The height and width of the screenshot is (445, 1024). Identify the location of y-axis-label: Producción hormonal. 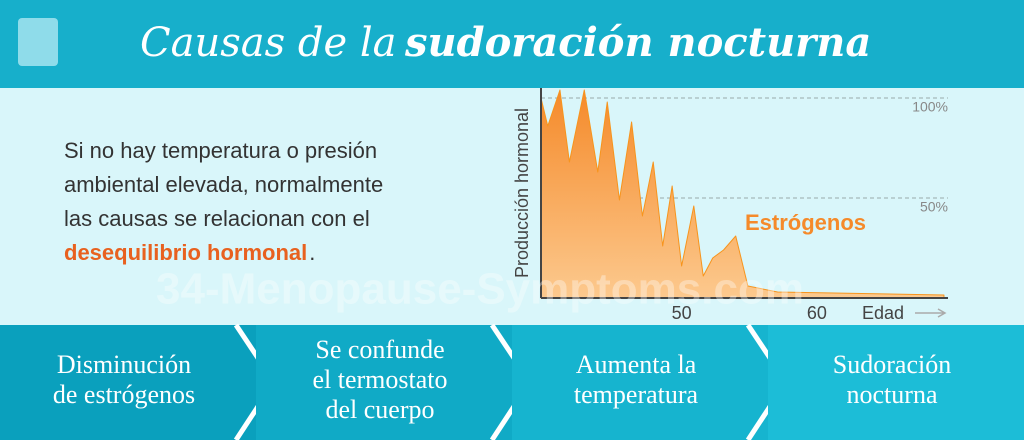
(522, 193).